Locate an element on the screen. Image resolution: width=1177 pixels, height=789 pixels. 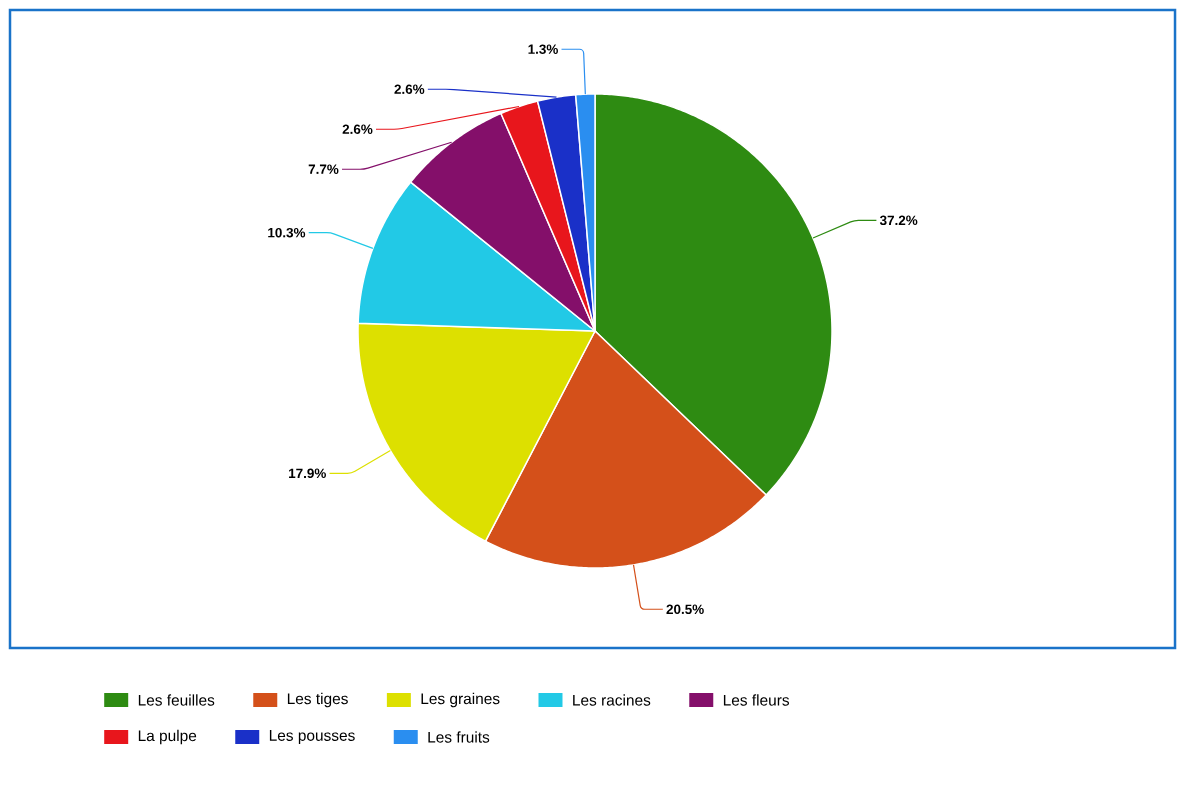
legend-label: Les feuilles is located at coordinates (176, 700).